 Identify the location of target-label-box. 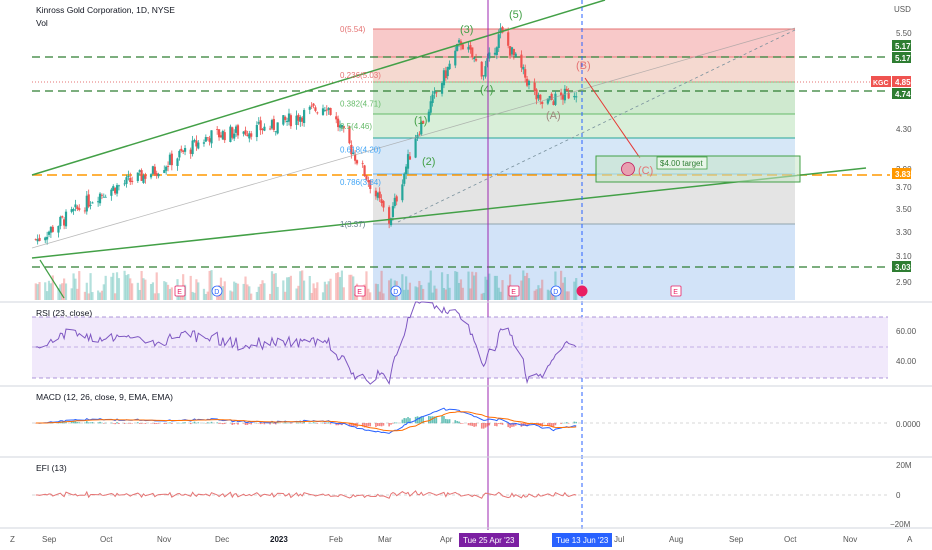
(682, 163).